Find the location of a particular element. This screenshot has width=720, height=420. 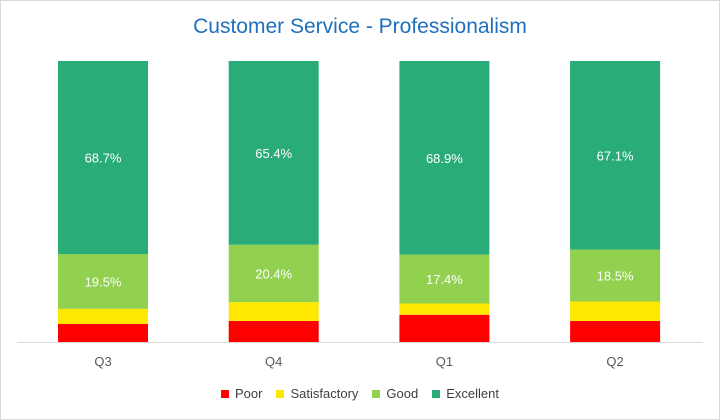

data-label: 18.5% is located at coordinates (615, 276).